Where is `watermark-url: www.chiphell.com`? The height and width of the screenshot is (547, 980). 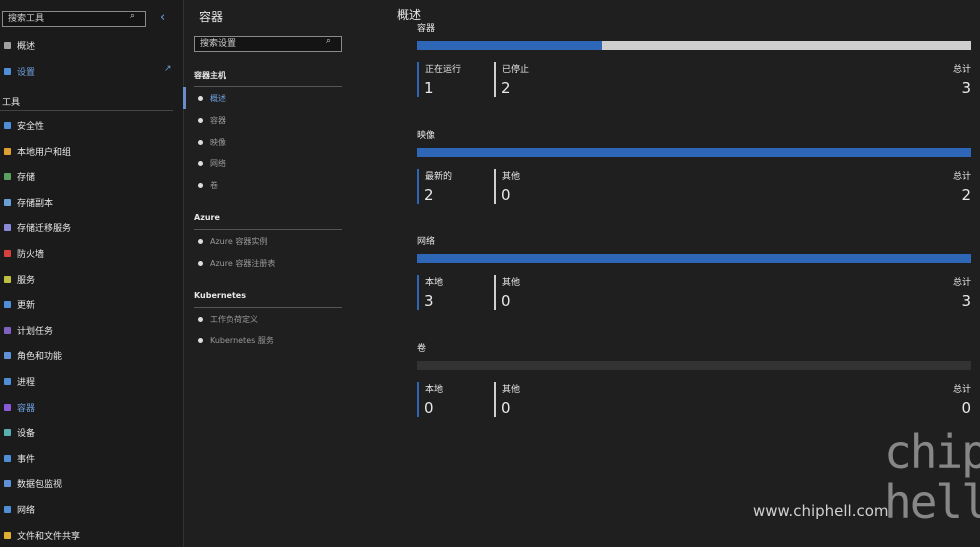
watermark-url: www.chiphell.com is located at coordinates (821, 511).